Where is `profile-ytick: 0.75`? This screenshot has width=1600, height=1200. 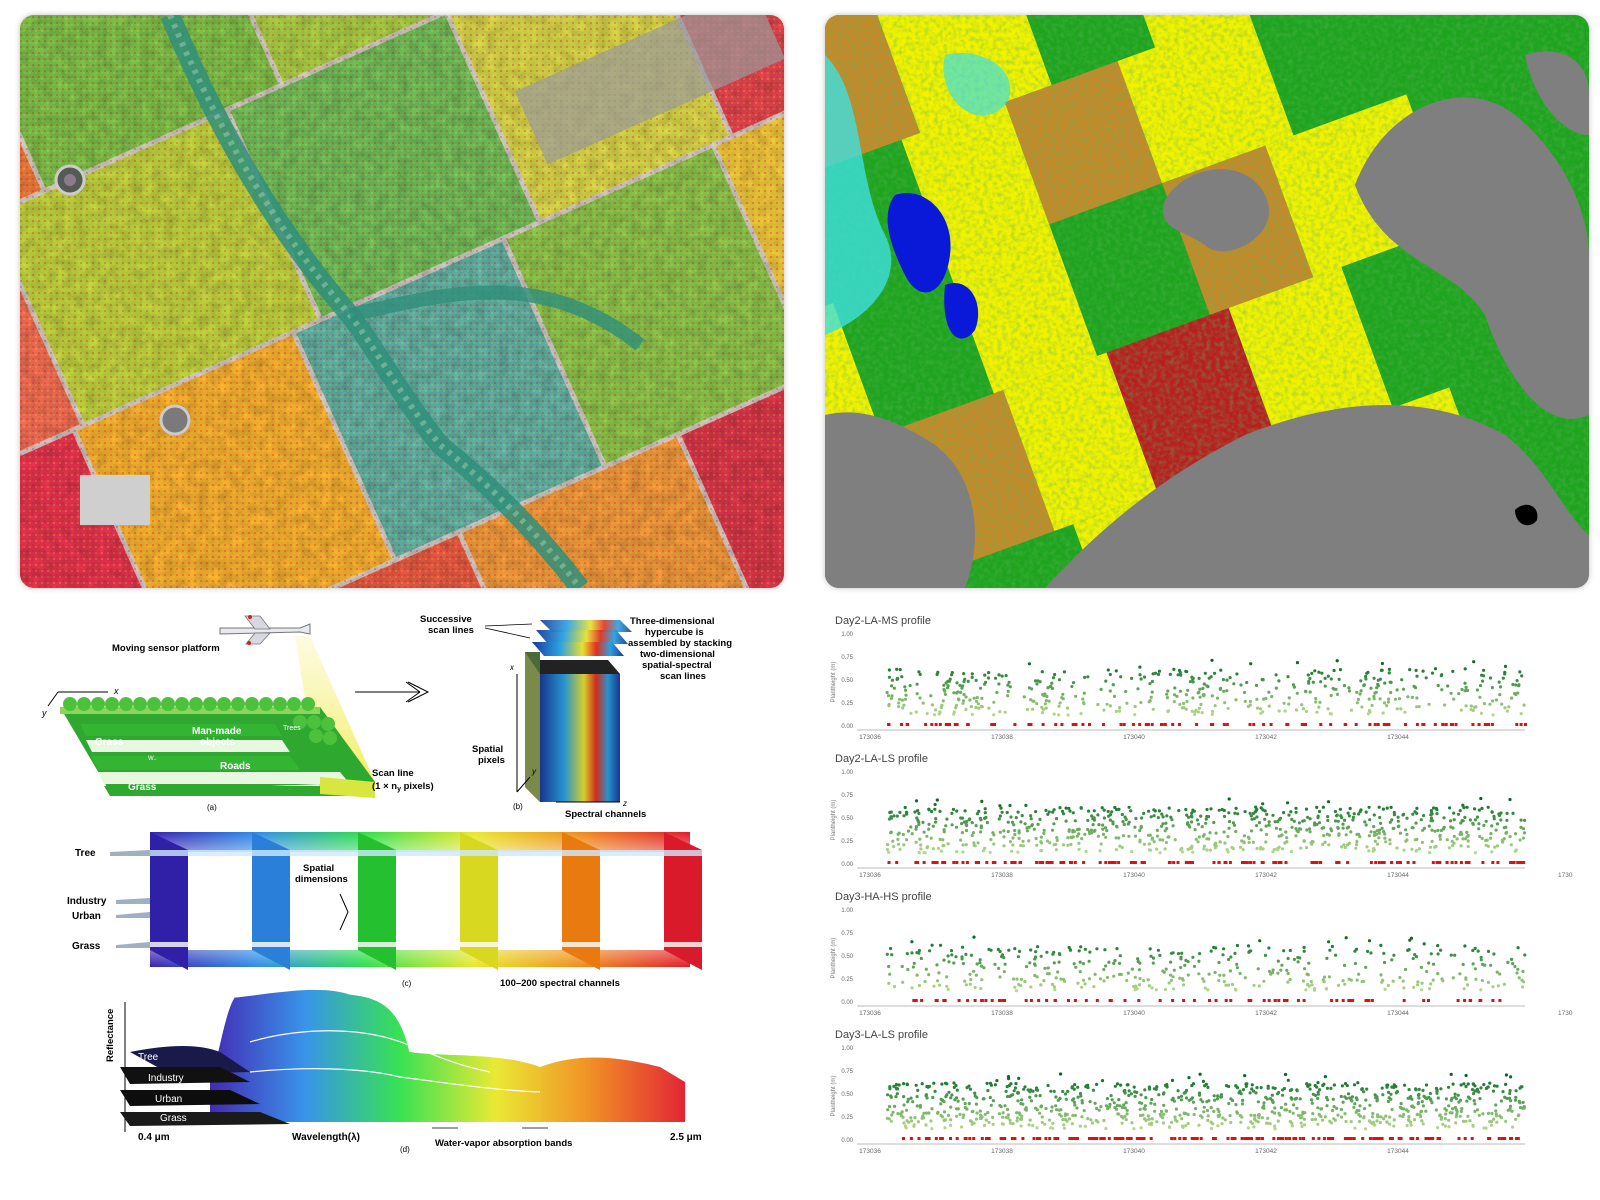
profile-ytick: 0.75 is located at coordinates (847, 796).